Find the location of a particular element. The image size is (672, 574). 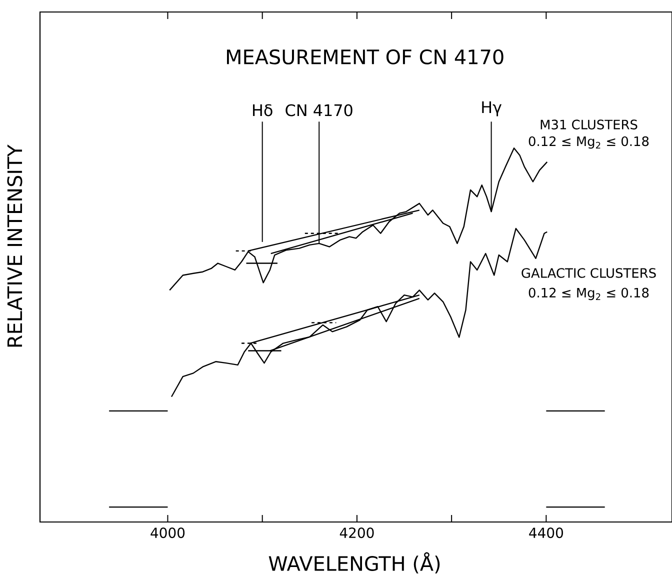

annotation: CN 4170 is located at coordinates (319, 110).